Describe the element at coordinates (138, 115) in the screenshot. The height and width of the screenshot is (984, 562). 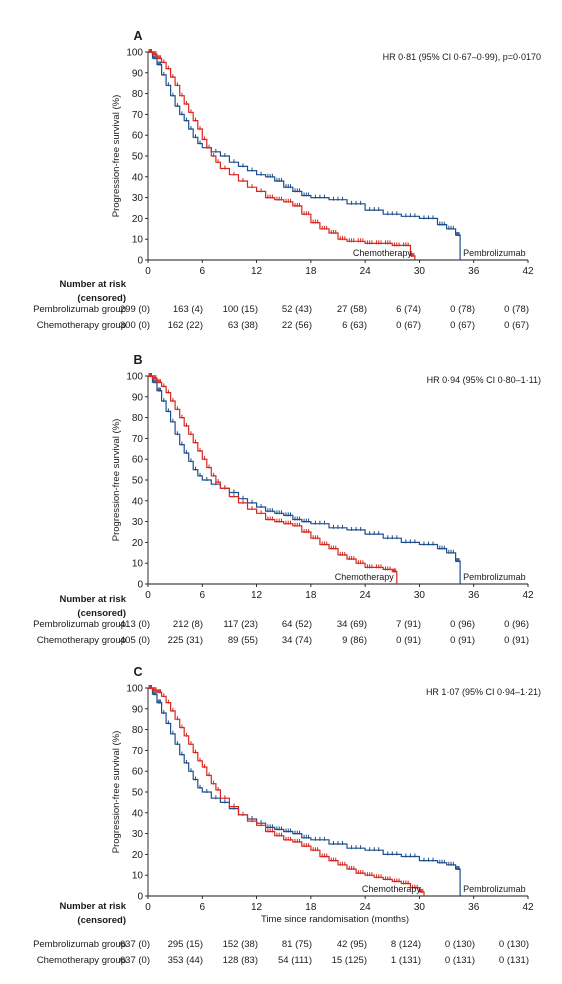
I see `y-tick-label: 70` at that location.